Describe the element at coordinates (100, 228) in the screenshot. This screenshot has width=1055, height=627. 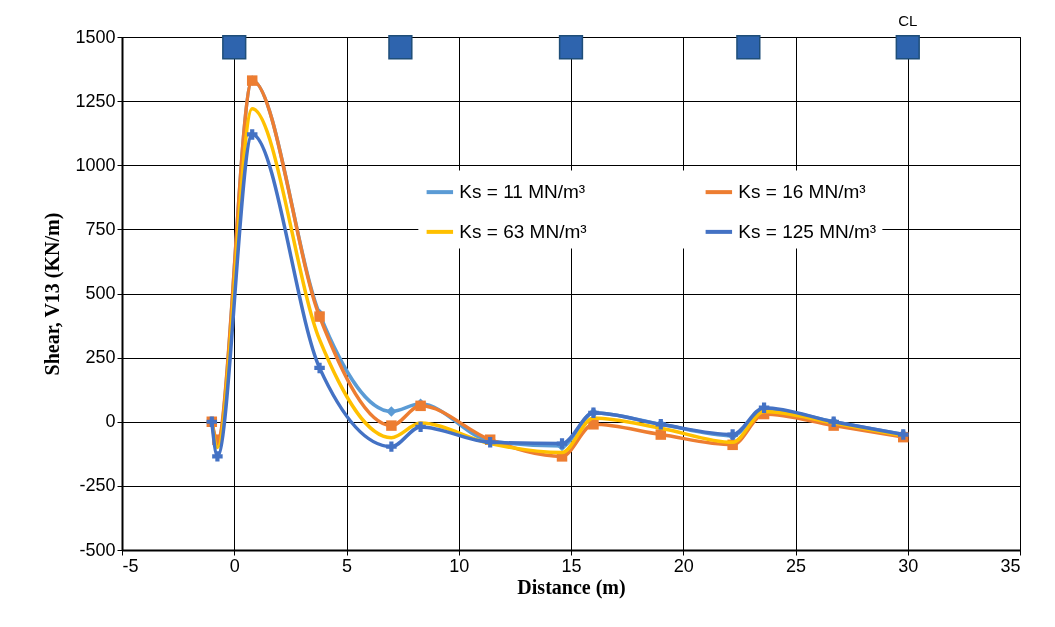
I see `y-tick-label: 750` at that location.